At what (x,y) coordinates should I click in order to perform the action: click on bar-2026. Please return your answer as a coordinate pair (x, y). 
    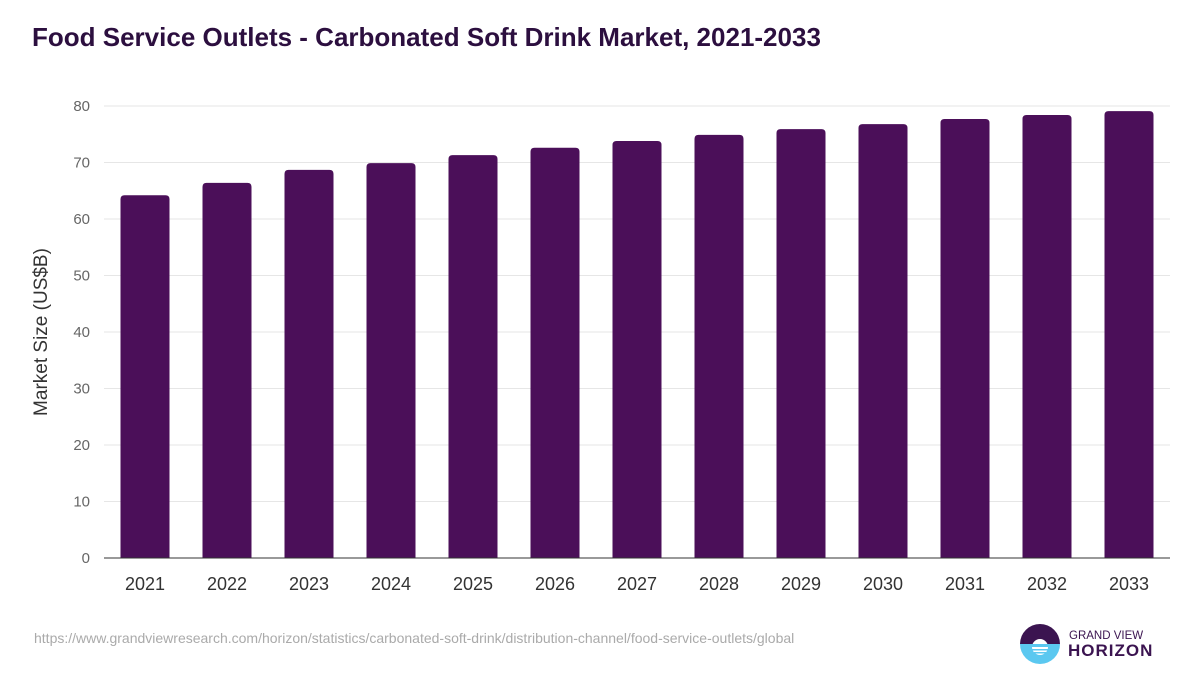
    Looking at the image, I should click on (555, 352).